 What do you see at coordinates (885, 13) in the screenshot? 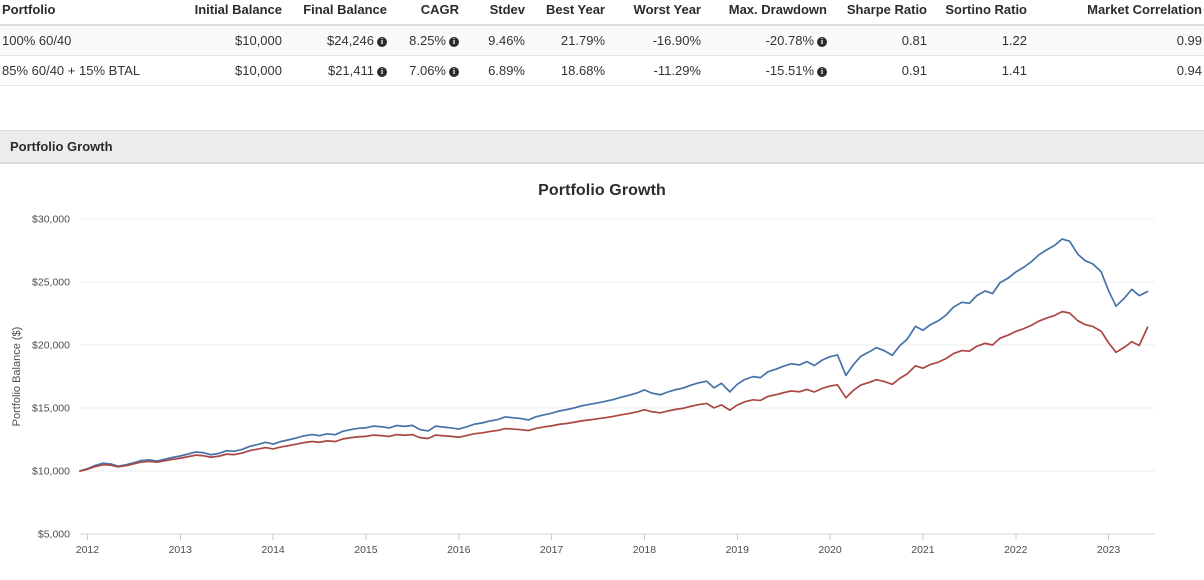
I see `column-header-sharpe-ratio: Sharpe Ratio` at bounding box center [885, 13].